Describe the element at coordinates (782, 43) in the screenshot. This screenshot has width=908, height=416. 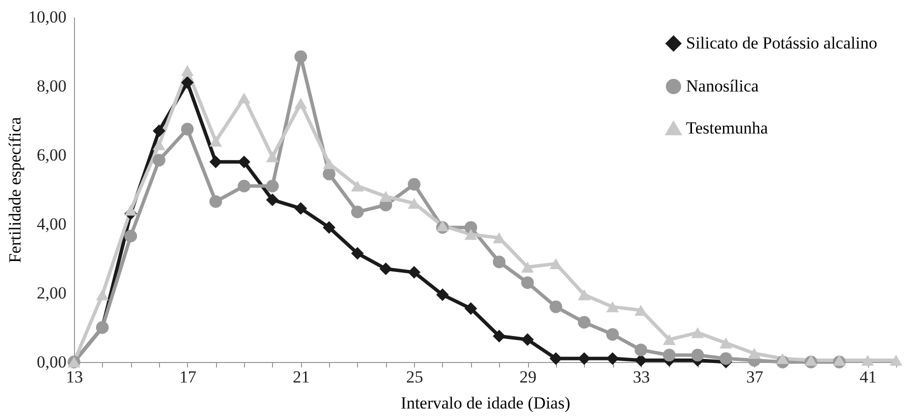
I see `legend-label: Silicato de Potássio alcalino` at that location.